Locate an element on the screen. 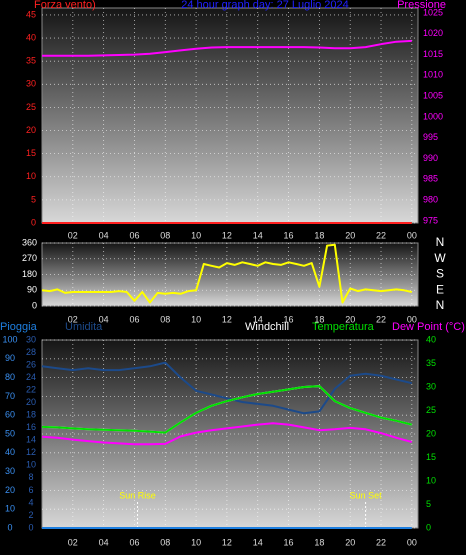  y2-tick-label: 20 is located at coordinates (431, 433).